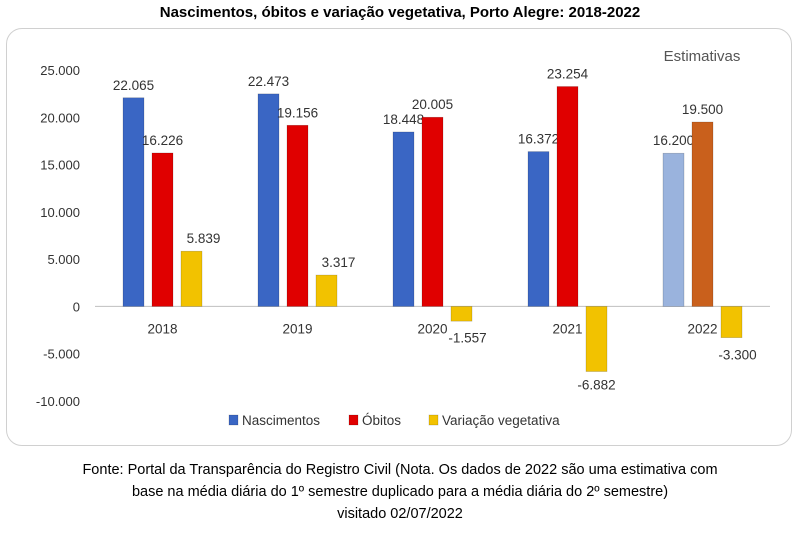  Describe the element at coordinates (702, 56) in the screenshot. I see `estimate-annotation: Estimativas` at that location.